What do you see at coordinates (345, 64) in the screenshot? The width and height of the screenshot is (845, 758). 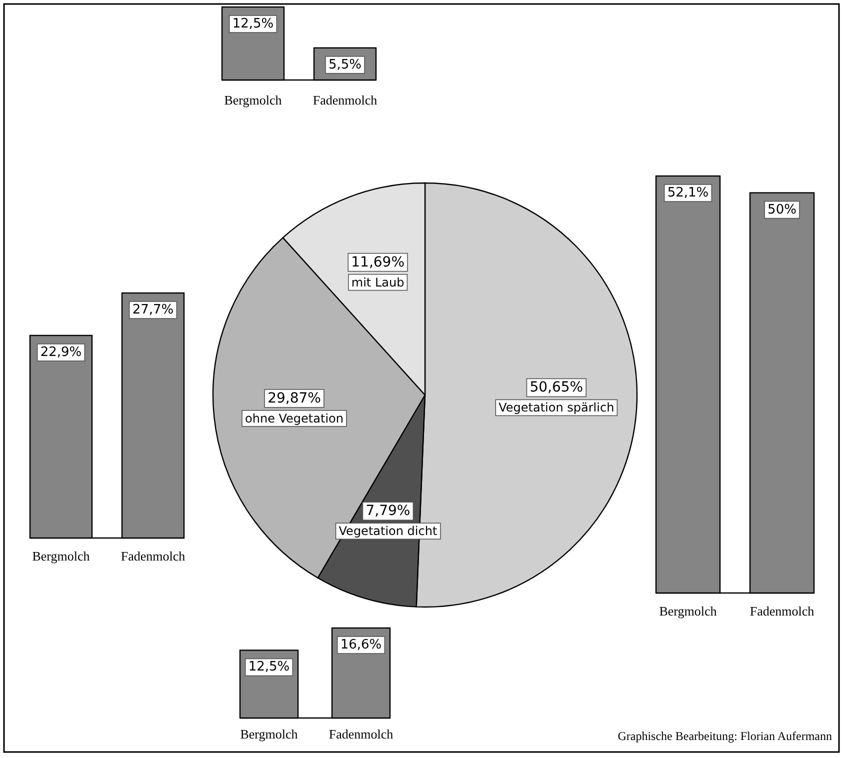 I see `data-label: 5,5%` at bounding box center [345, 64].